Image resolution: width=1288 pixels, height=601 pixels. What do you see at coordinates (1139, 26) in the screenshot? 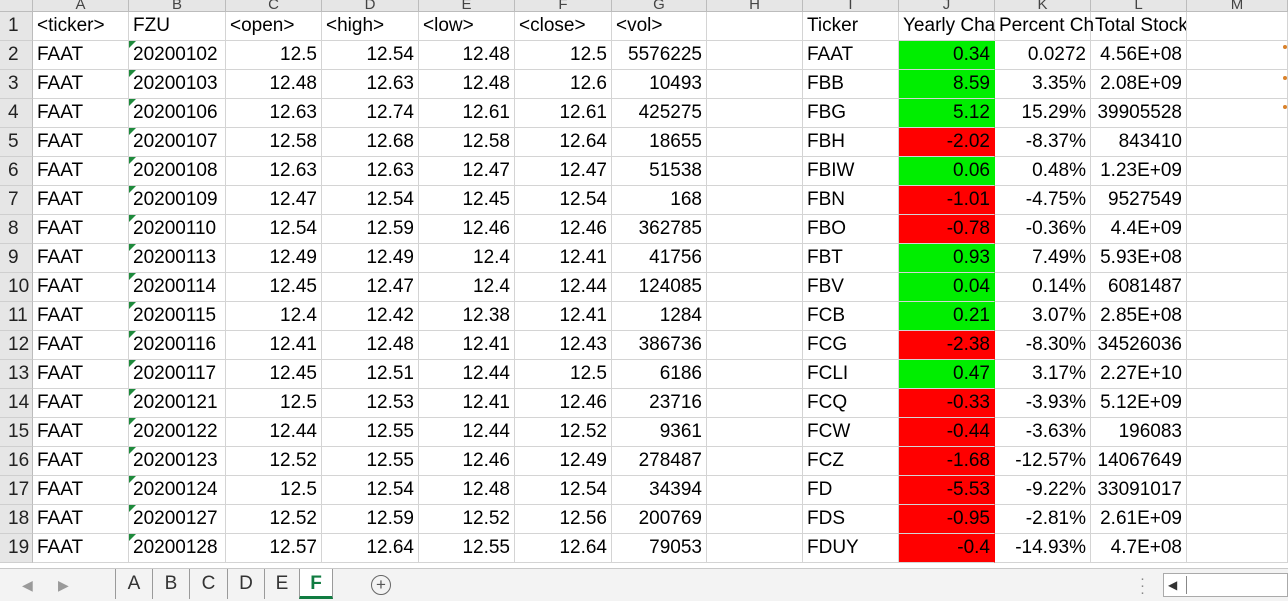
I see `header-cell: Total Stock Volume` at bounding box center [1139, 26].